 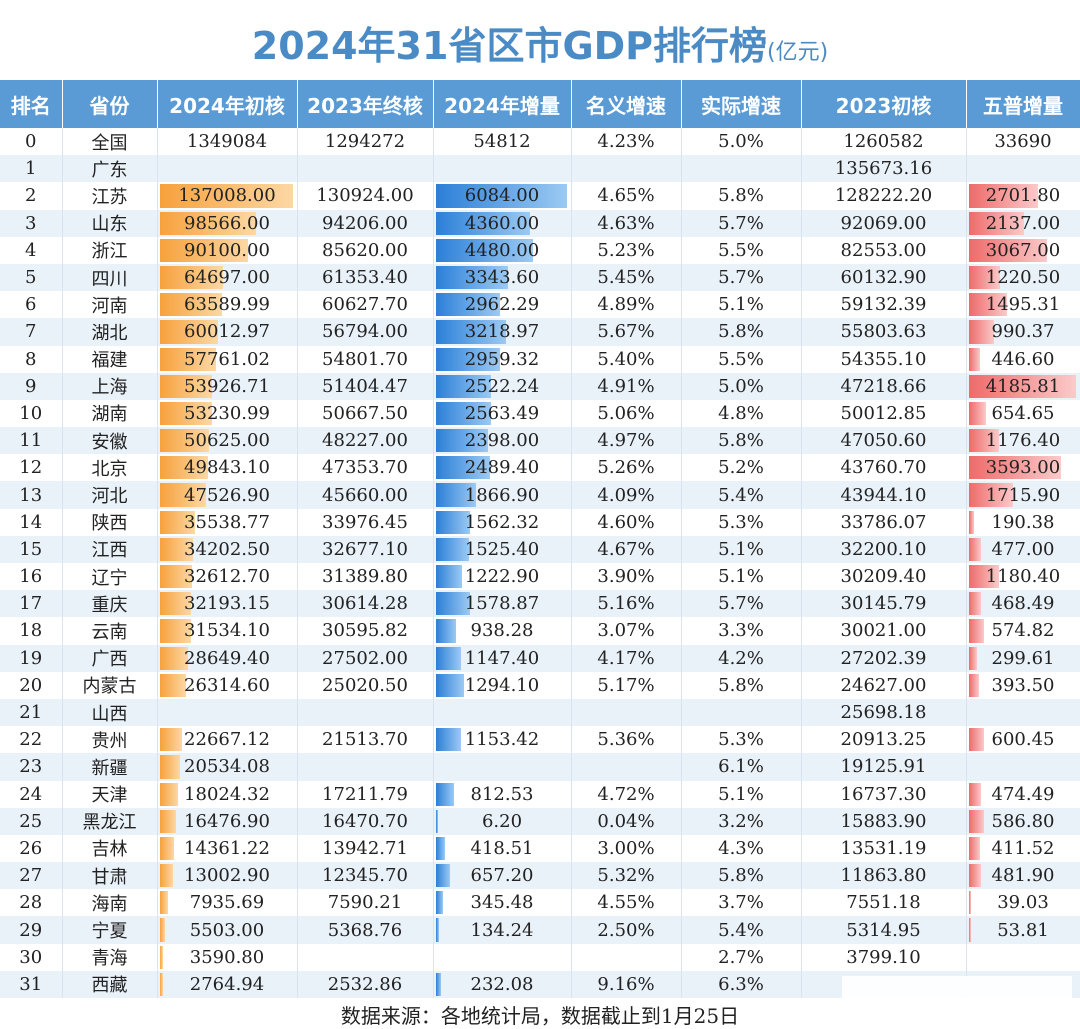 I want to click on cell-gdp-2024, so click(x=227, y=169).